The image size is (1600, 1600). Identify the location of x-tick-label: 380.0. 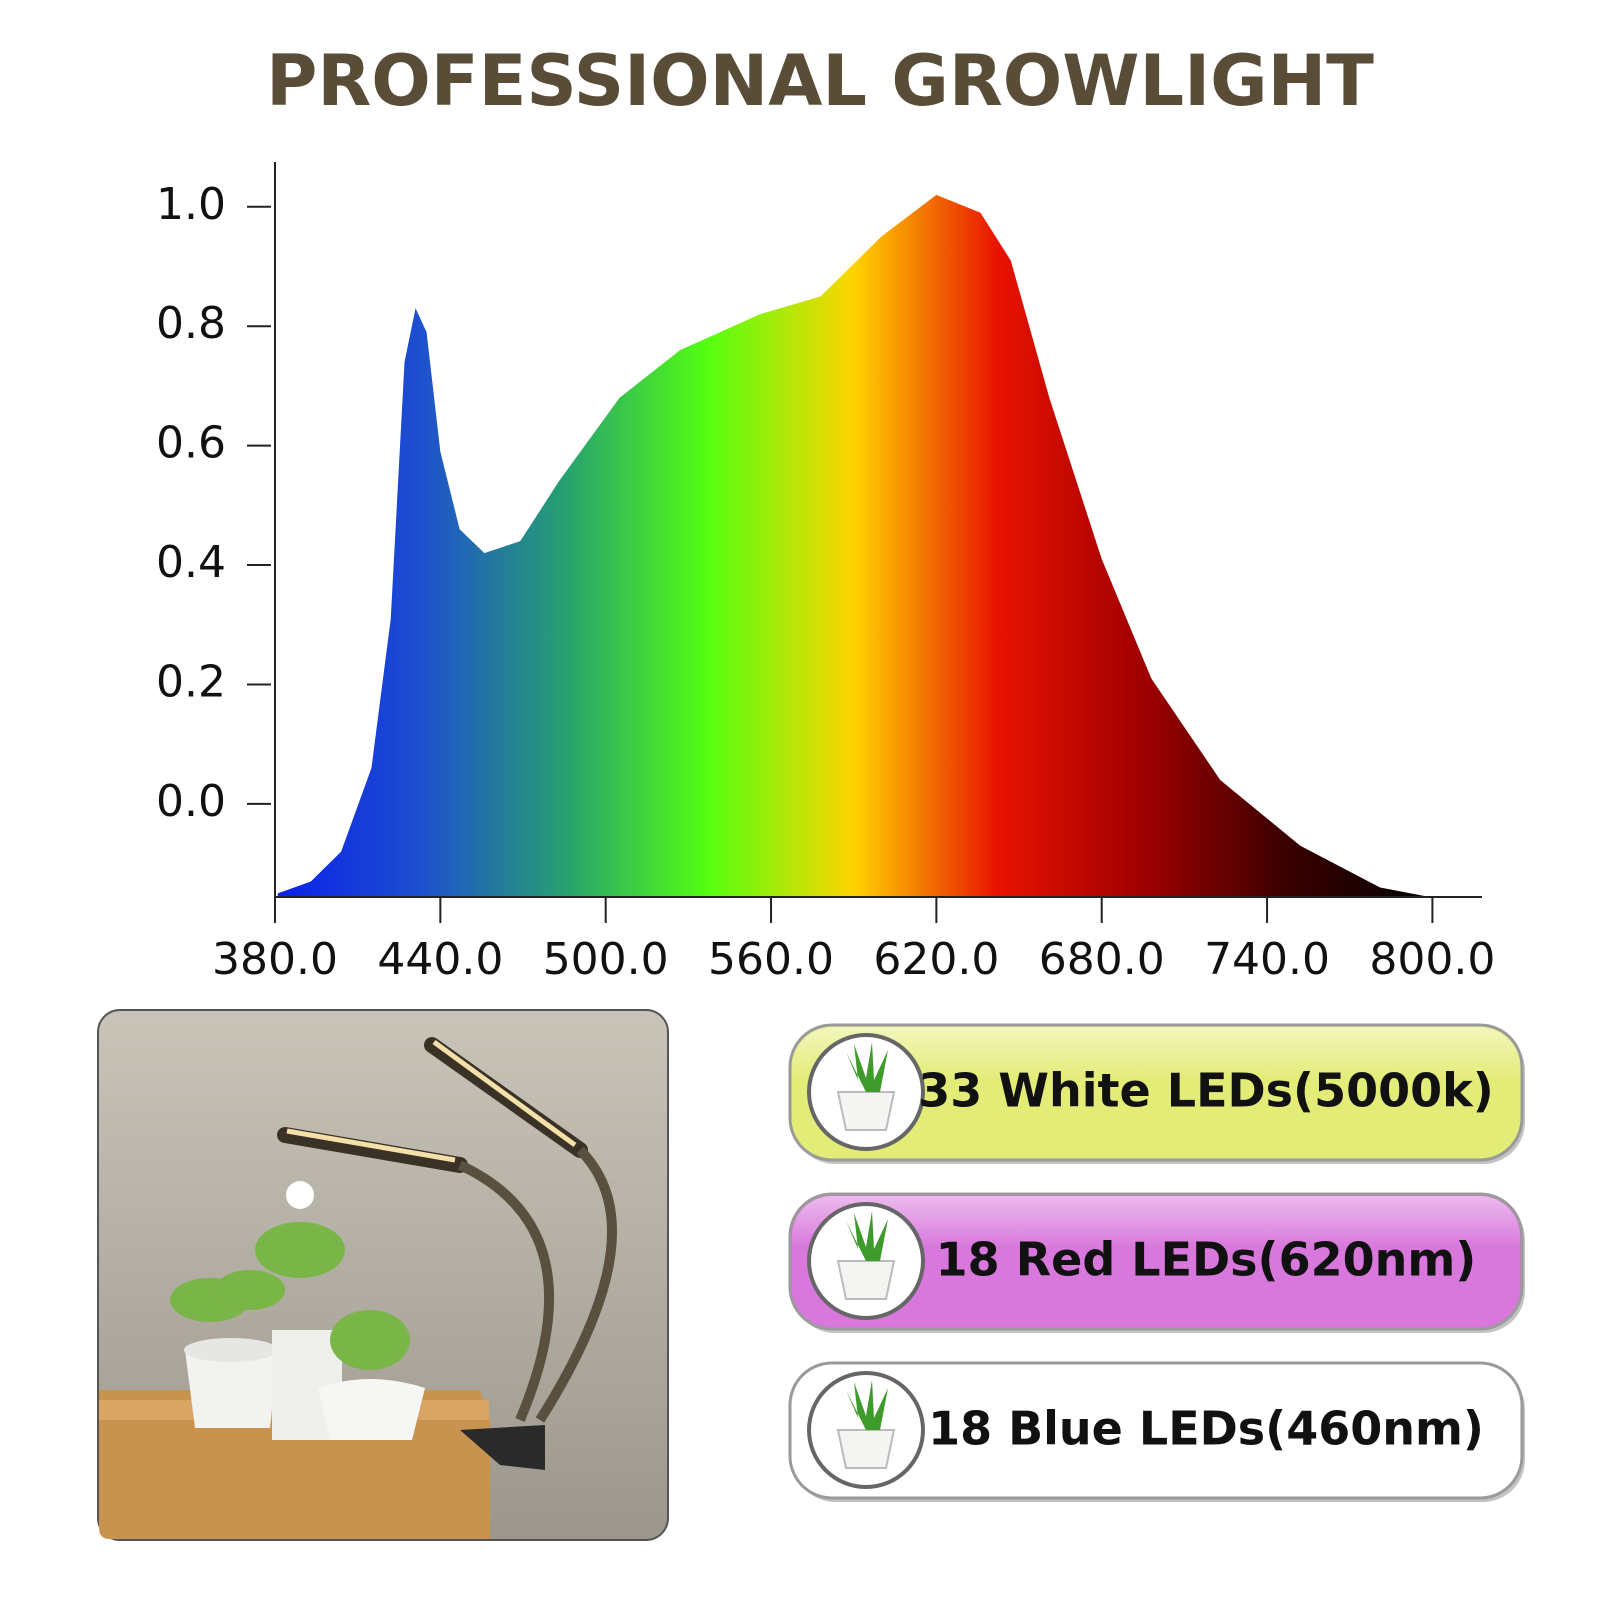
(275, 959).